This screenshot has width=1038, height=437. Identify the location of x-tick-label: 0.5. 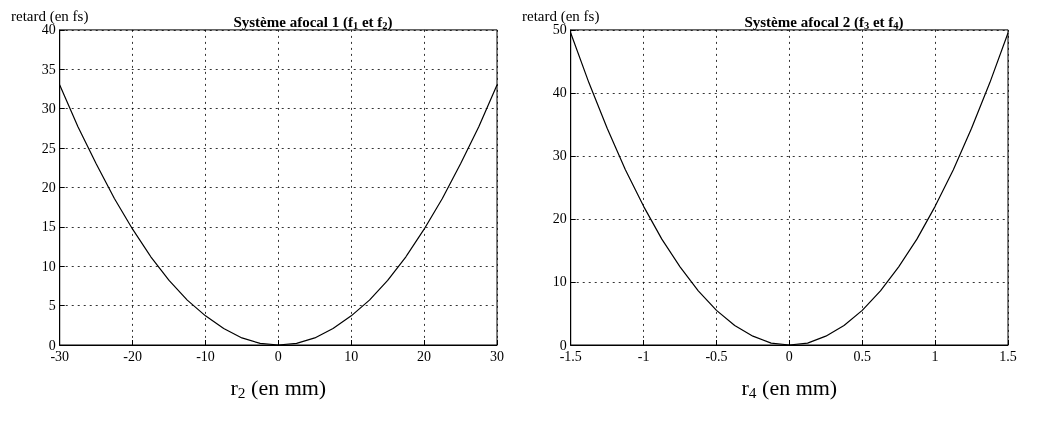
(862, 356).